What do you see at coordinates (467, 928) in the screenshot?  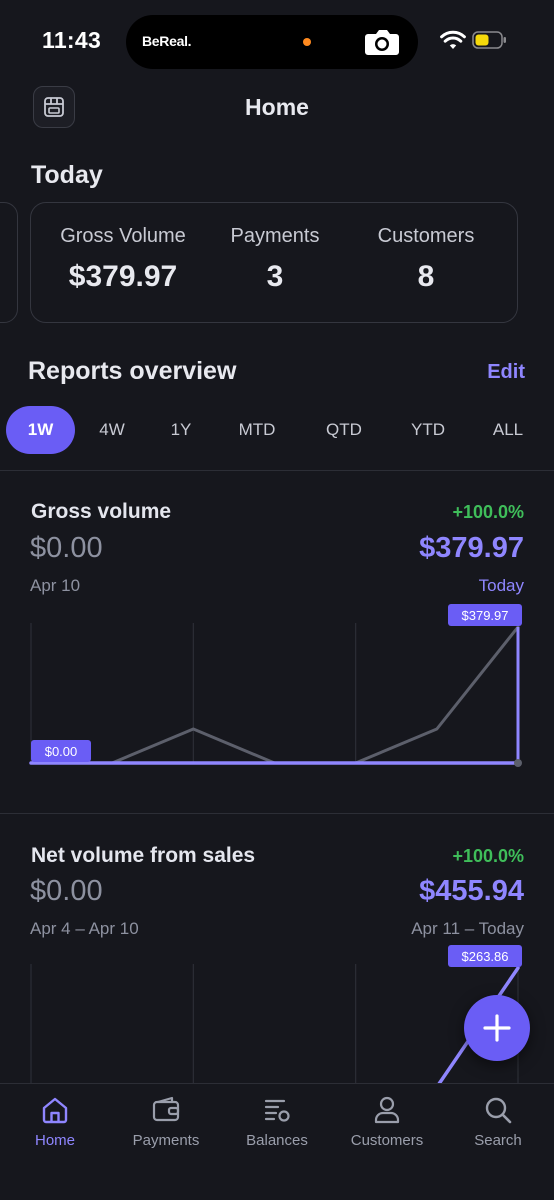 I see `card-current-date: Apr 11 – Today` at bounding box center [467, 928].